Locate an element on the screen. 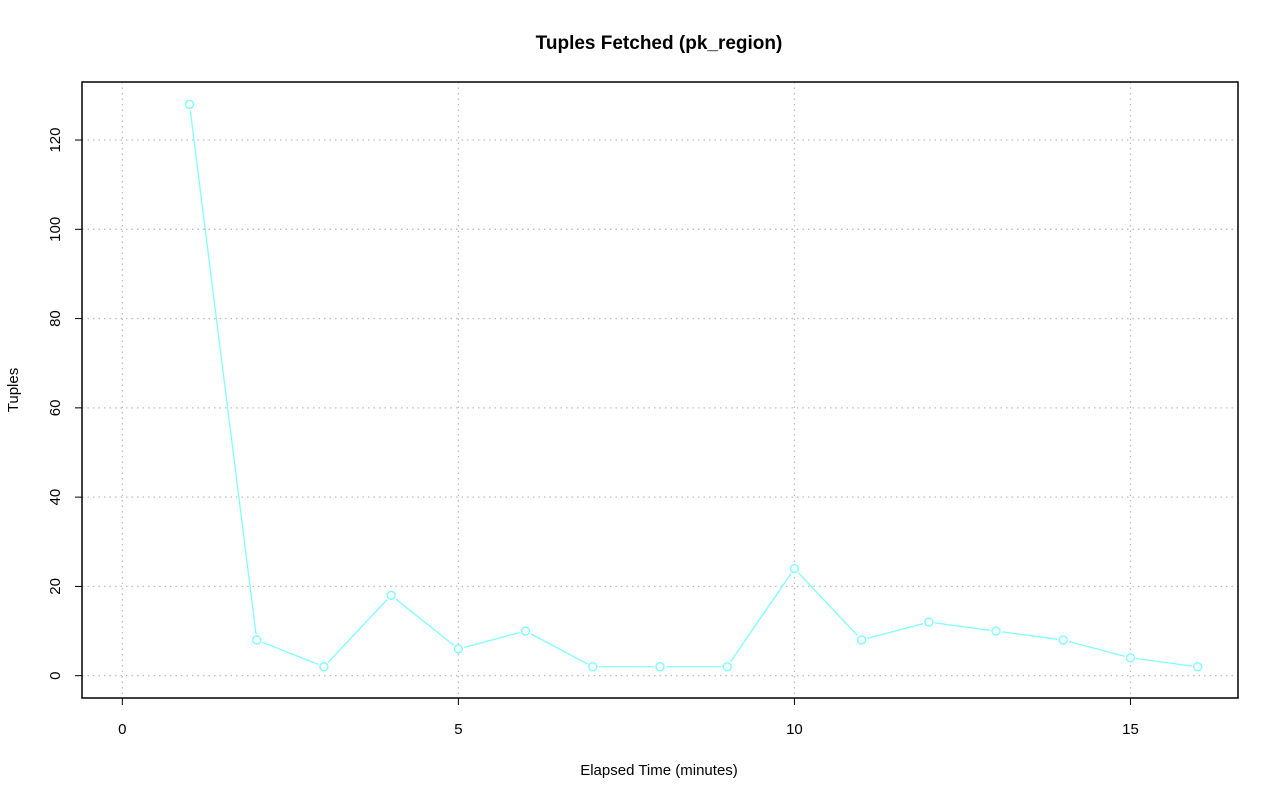  y-tick-label: 100 is located at coordinates (55, 229).